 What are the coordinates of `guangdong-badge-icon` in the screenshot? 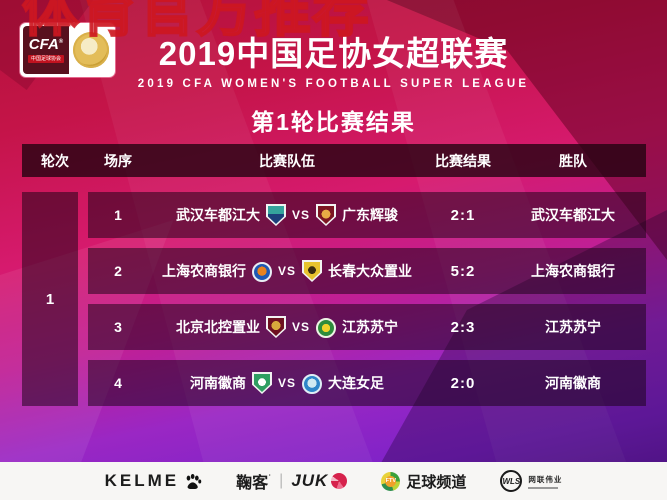 It's located at (326, 215).